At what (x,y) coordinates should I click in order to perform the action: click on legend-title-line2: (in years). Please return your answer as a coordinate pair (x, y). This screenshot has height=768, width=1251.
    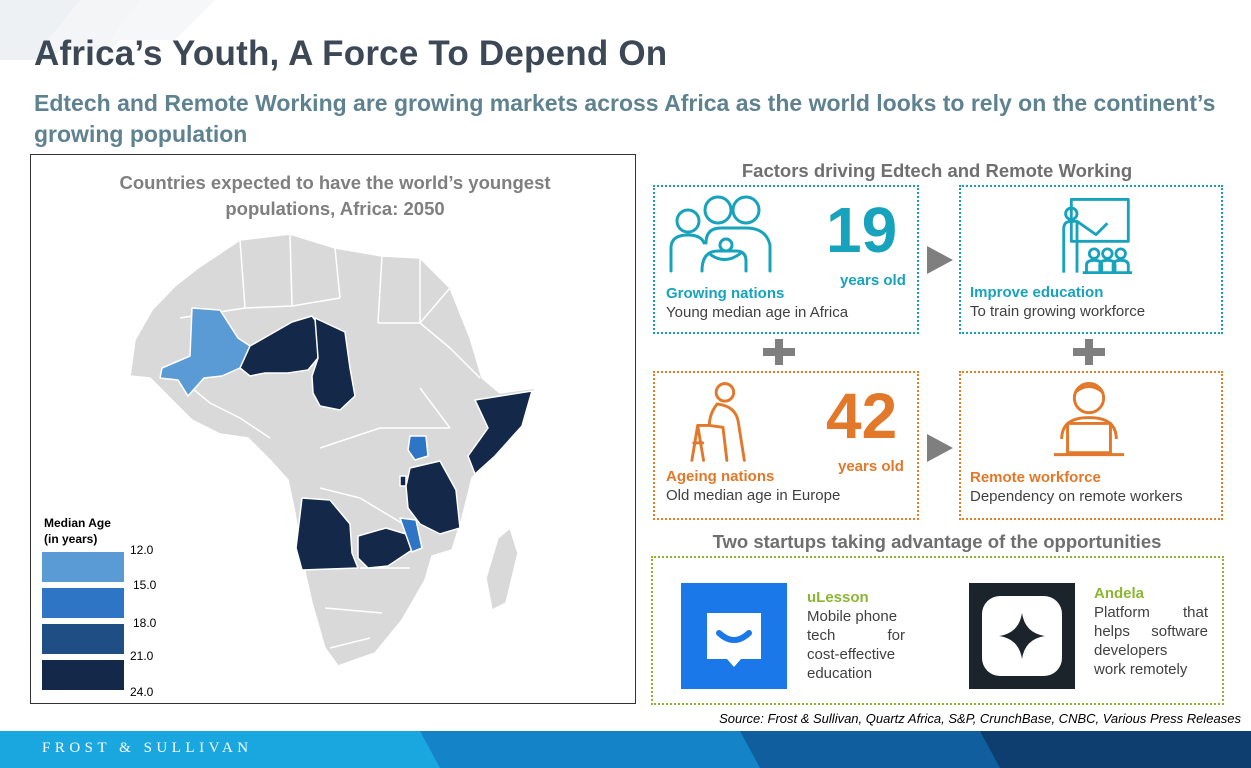
    Looking at the image, I should click on (71, 539).